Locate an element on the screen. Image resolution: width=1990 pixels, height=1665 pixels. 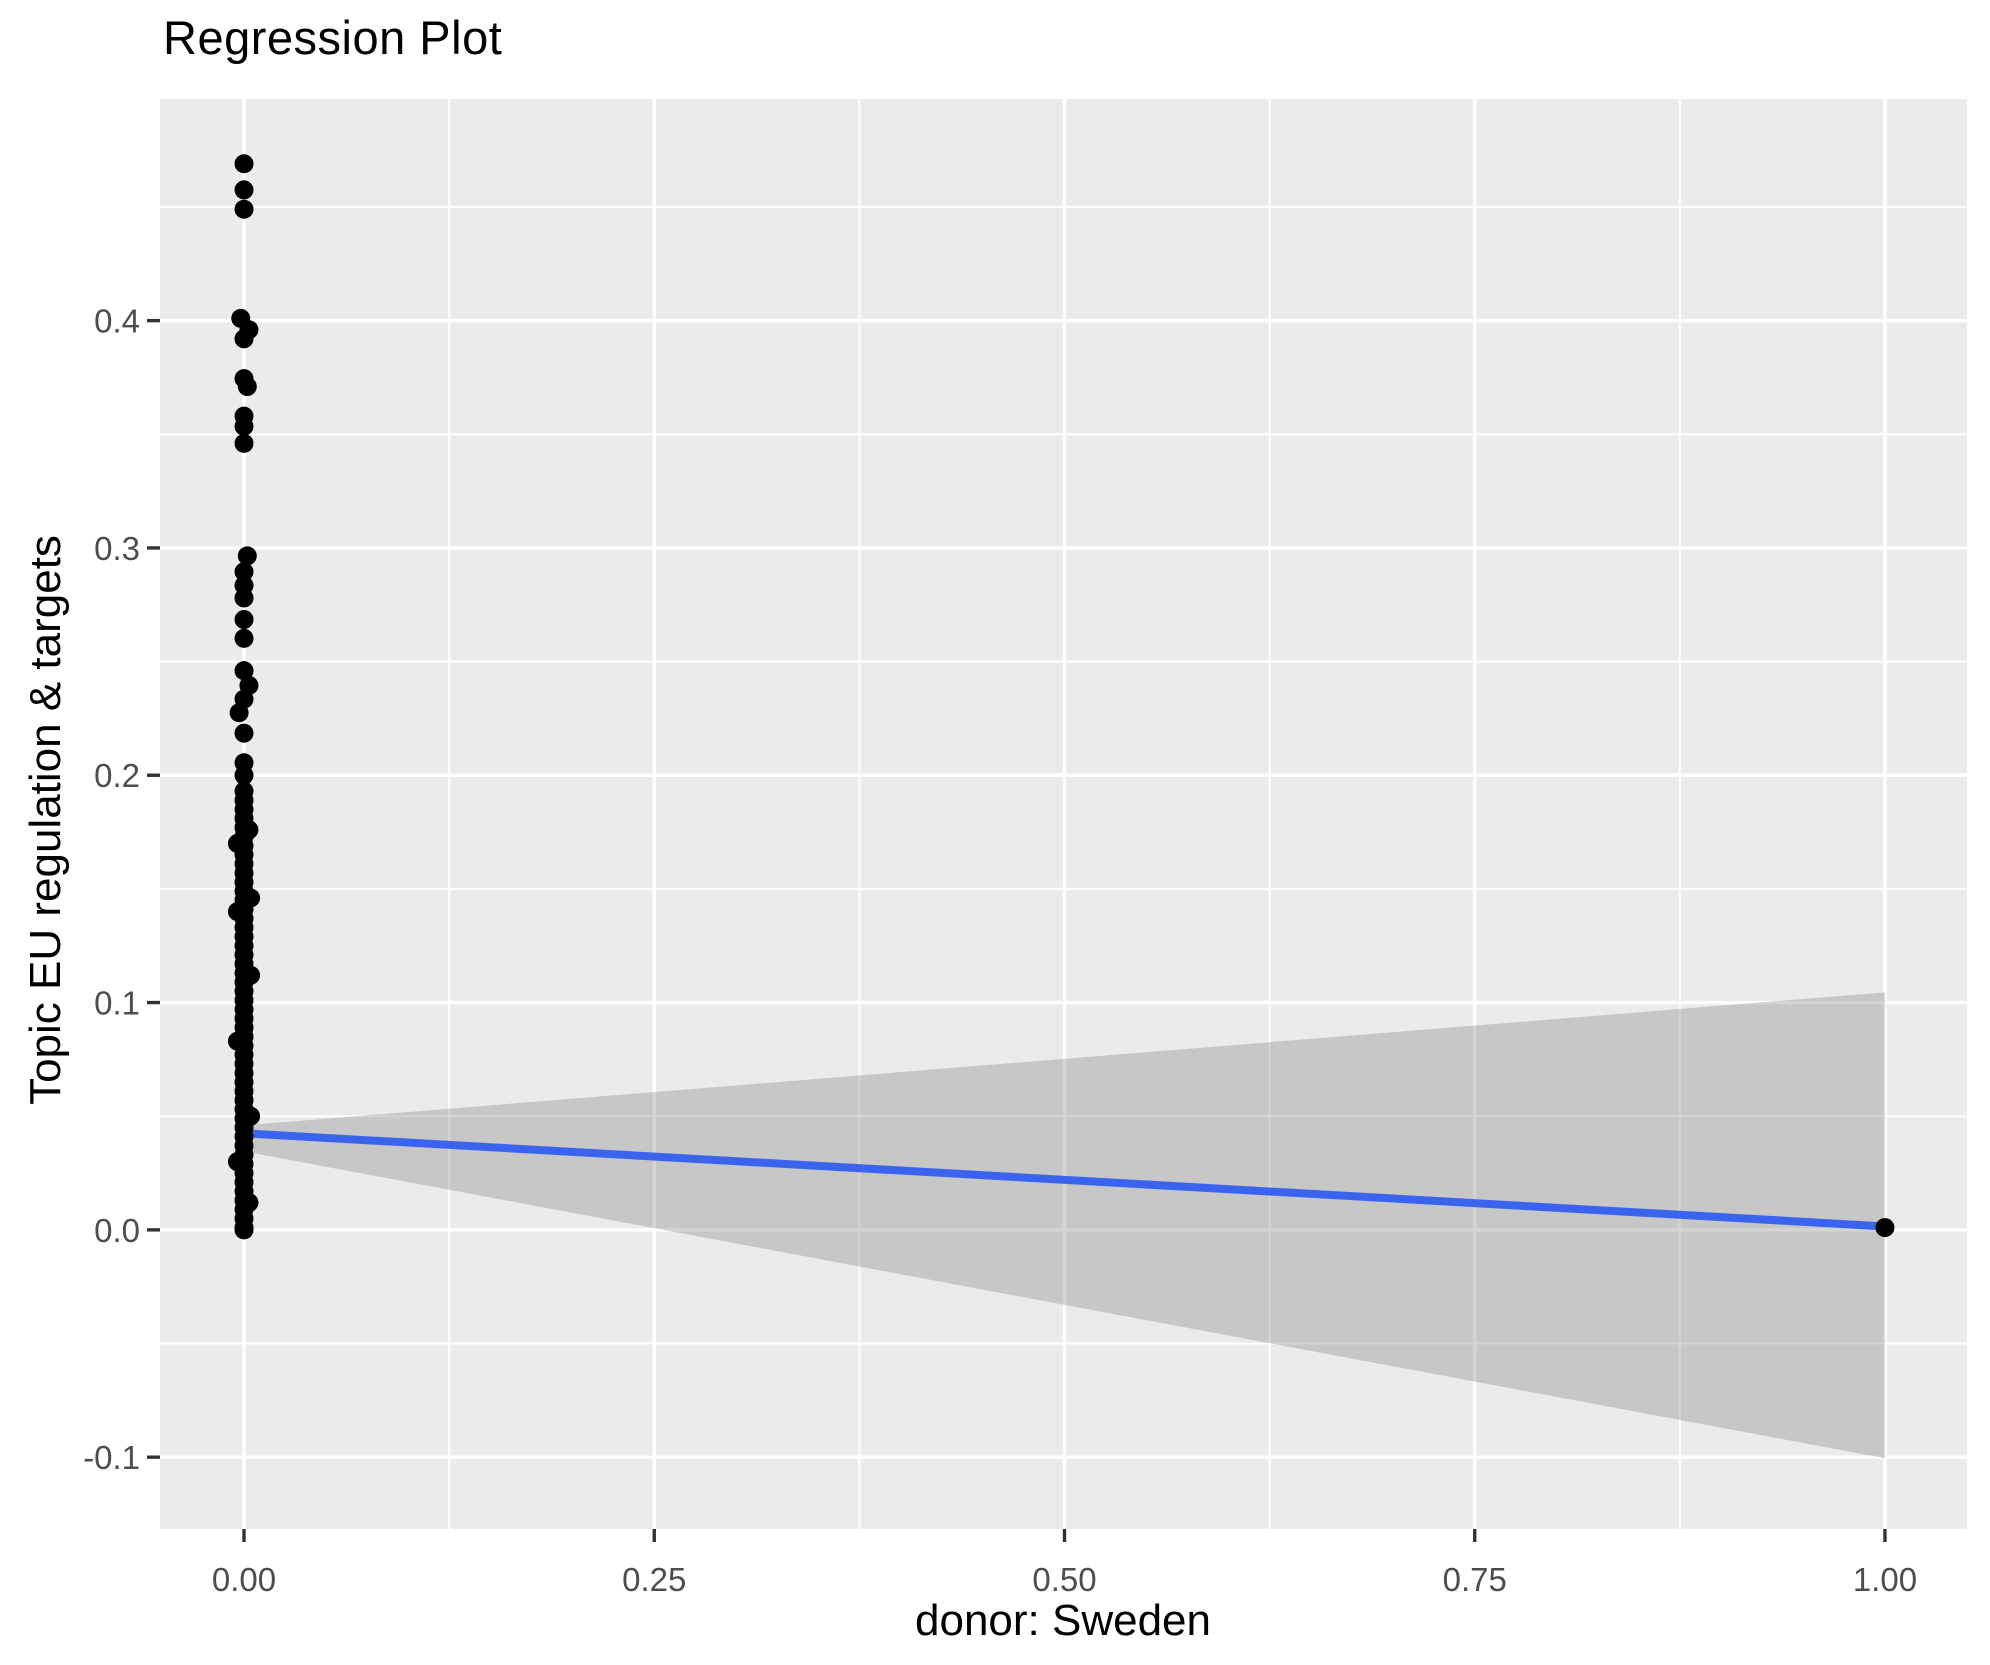
x-axis-title: donor: Sweden is located at coordinates (1063, 1620).